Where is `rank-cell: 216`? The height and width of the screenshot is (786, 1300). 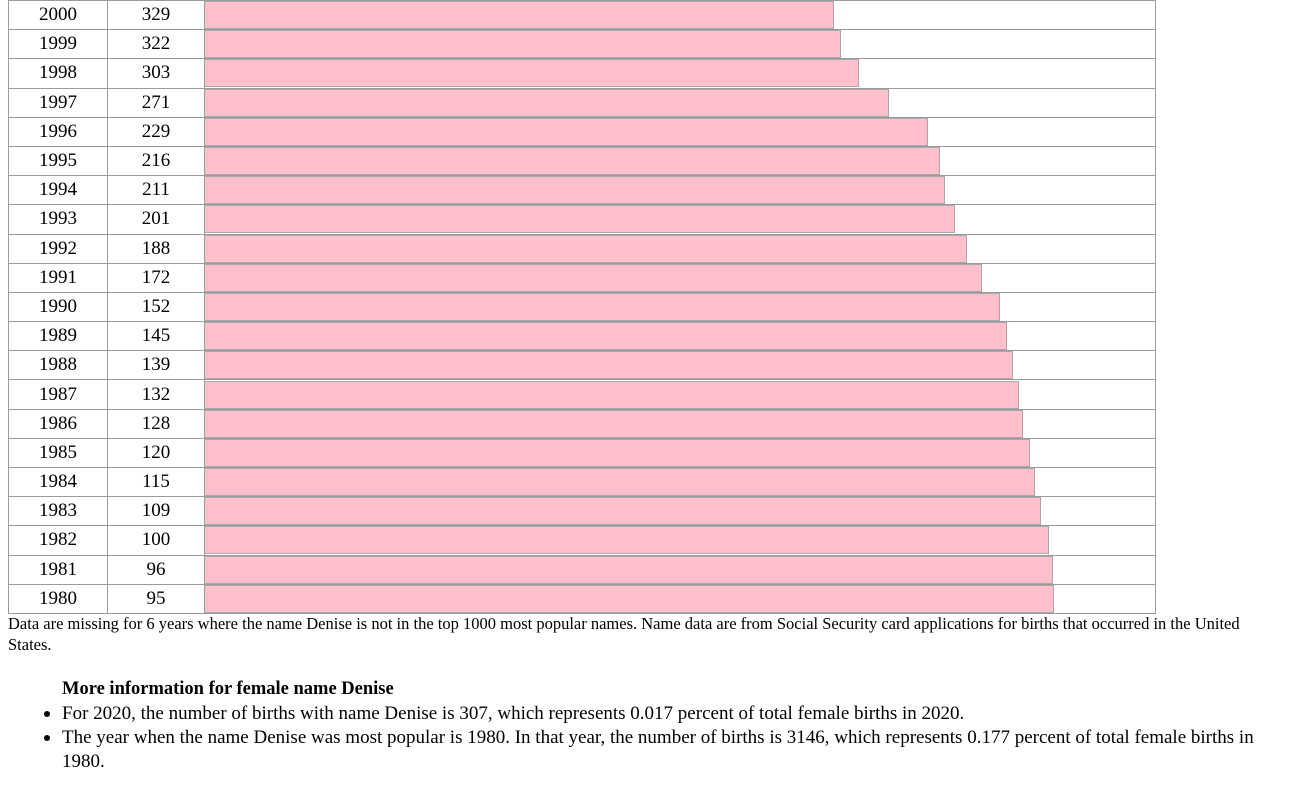 rank-cell: 216 is located at coordinates (156, 161).